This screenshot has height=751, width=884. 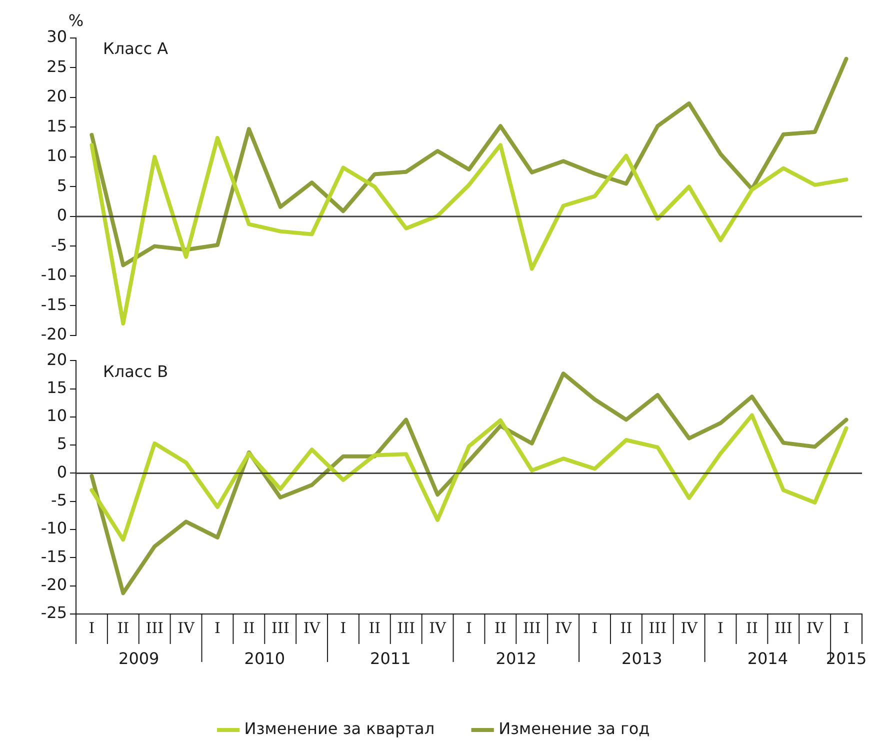 I want to click on text: 2015, so click(x=846, y=658).